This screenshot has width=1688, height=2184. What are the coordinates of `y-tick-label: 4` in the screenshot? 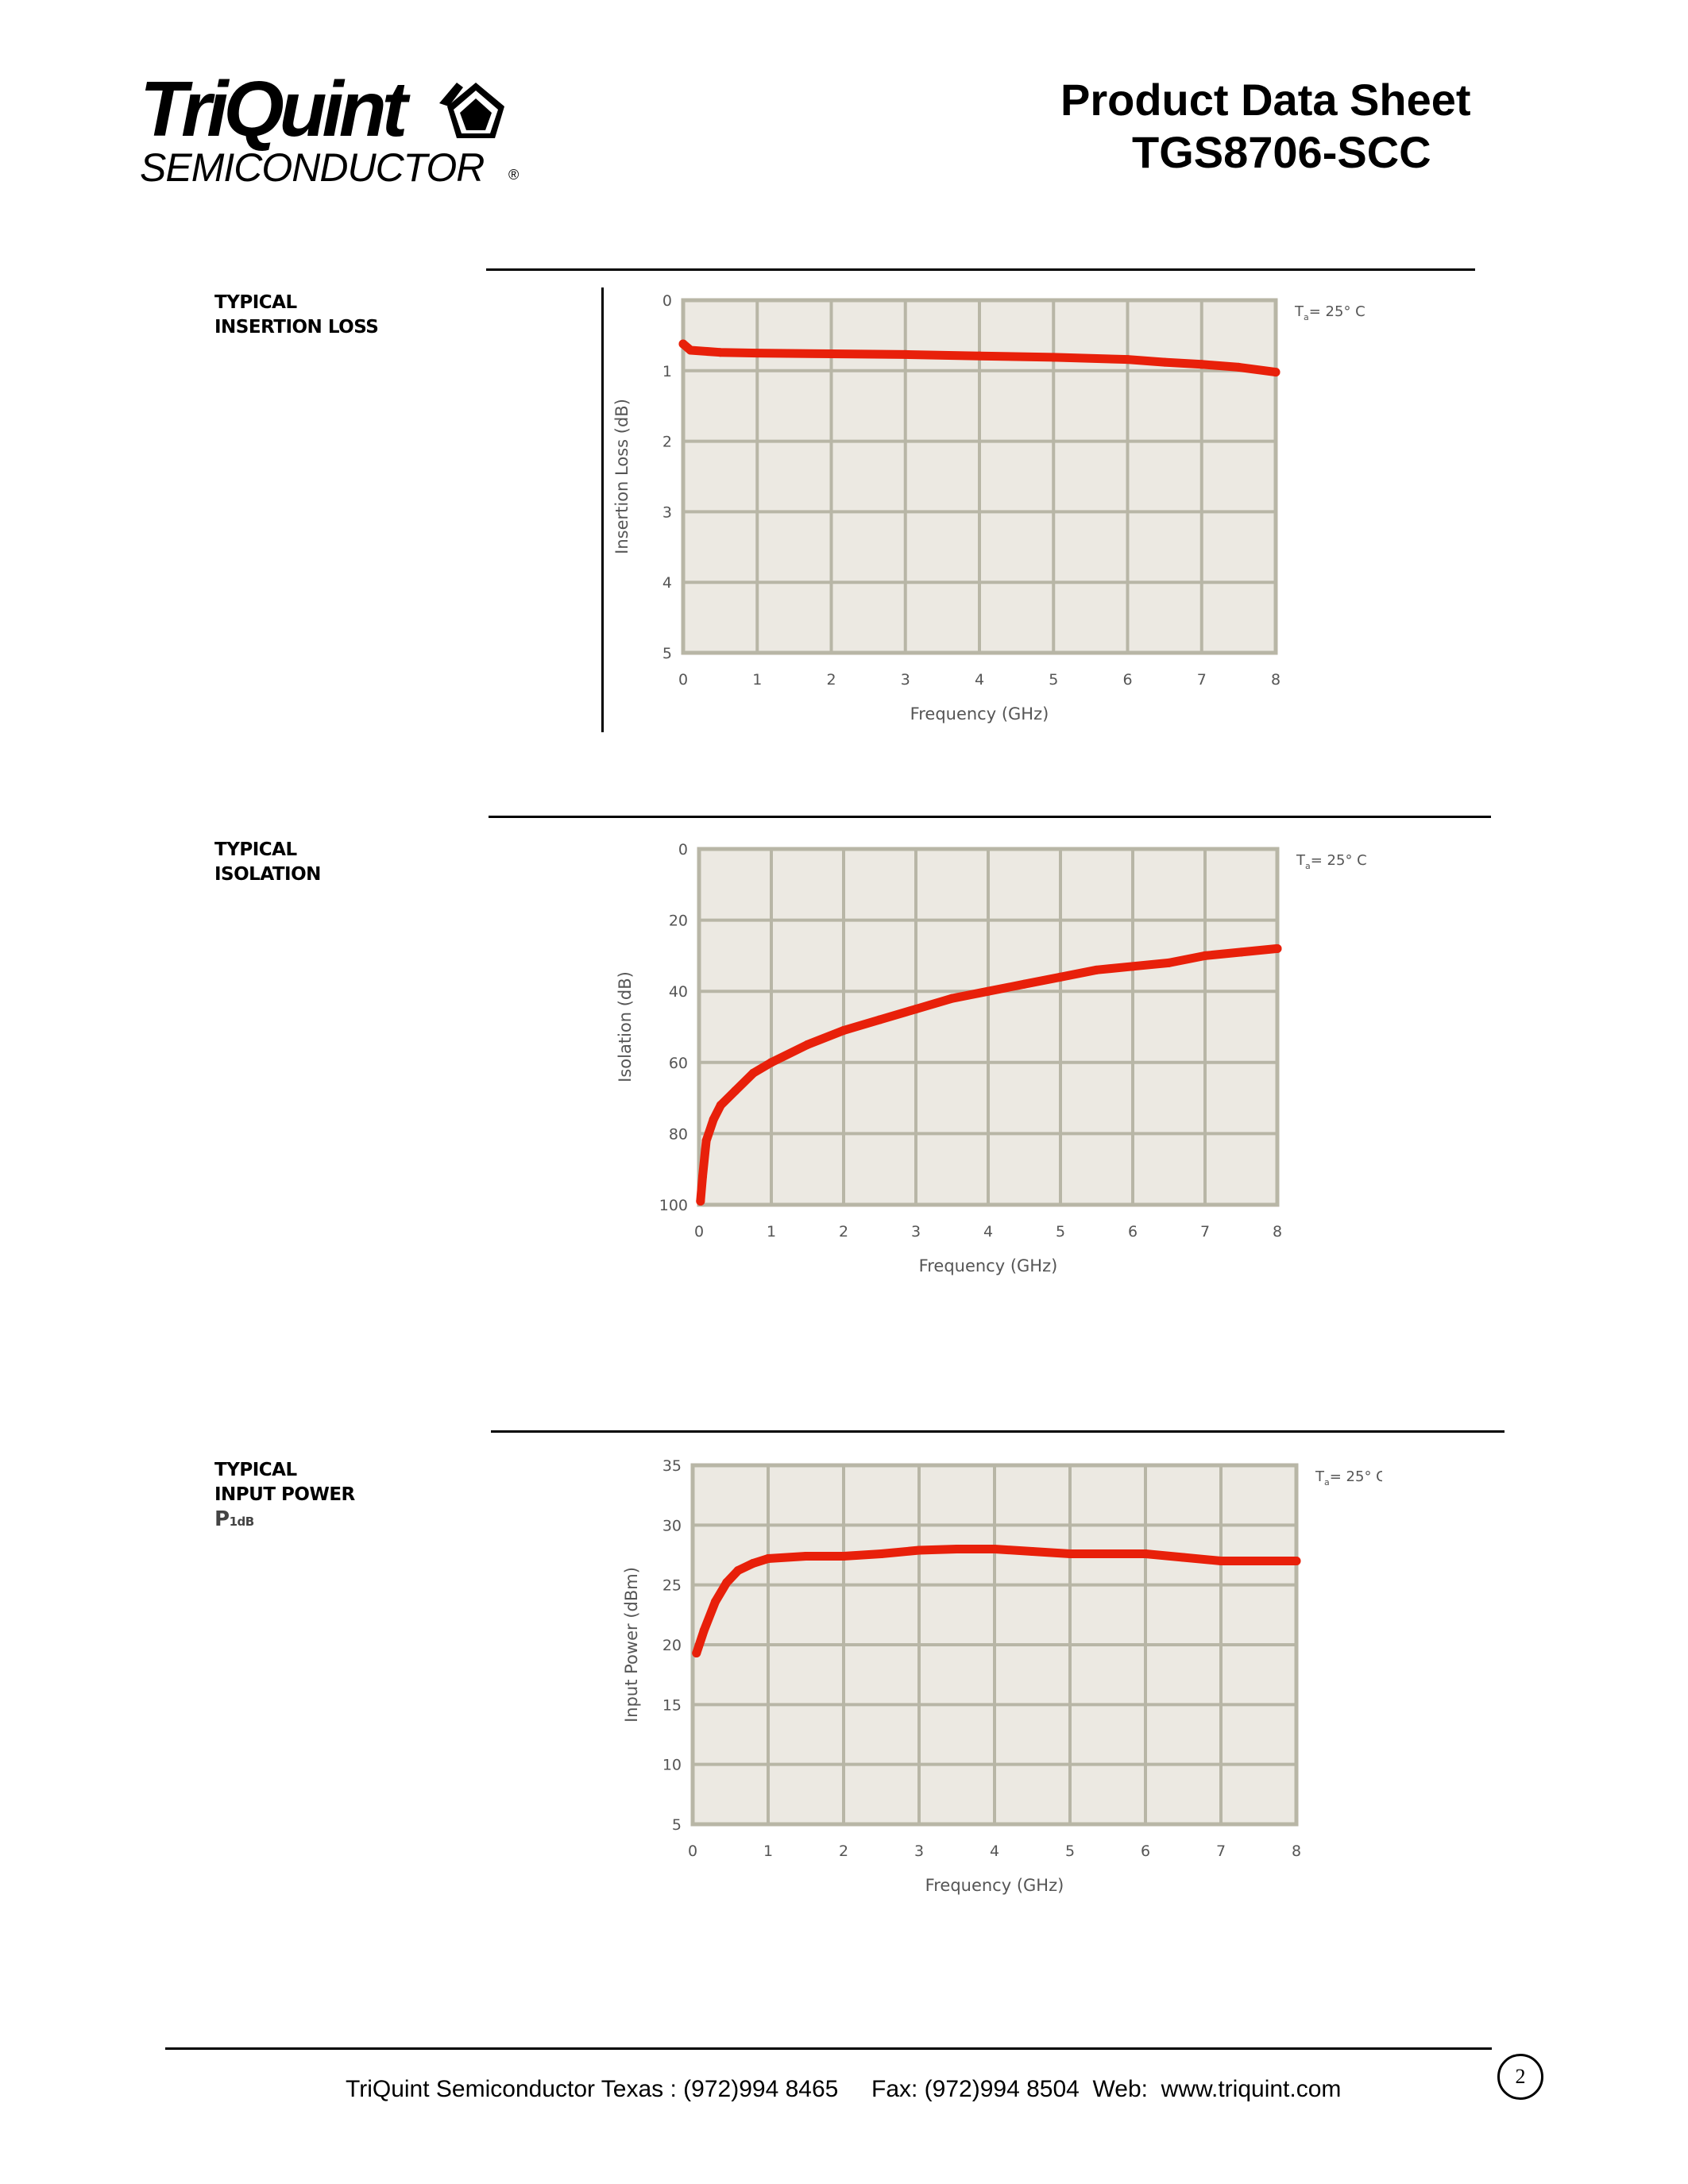 It's located at (667, 583).